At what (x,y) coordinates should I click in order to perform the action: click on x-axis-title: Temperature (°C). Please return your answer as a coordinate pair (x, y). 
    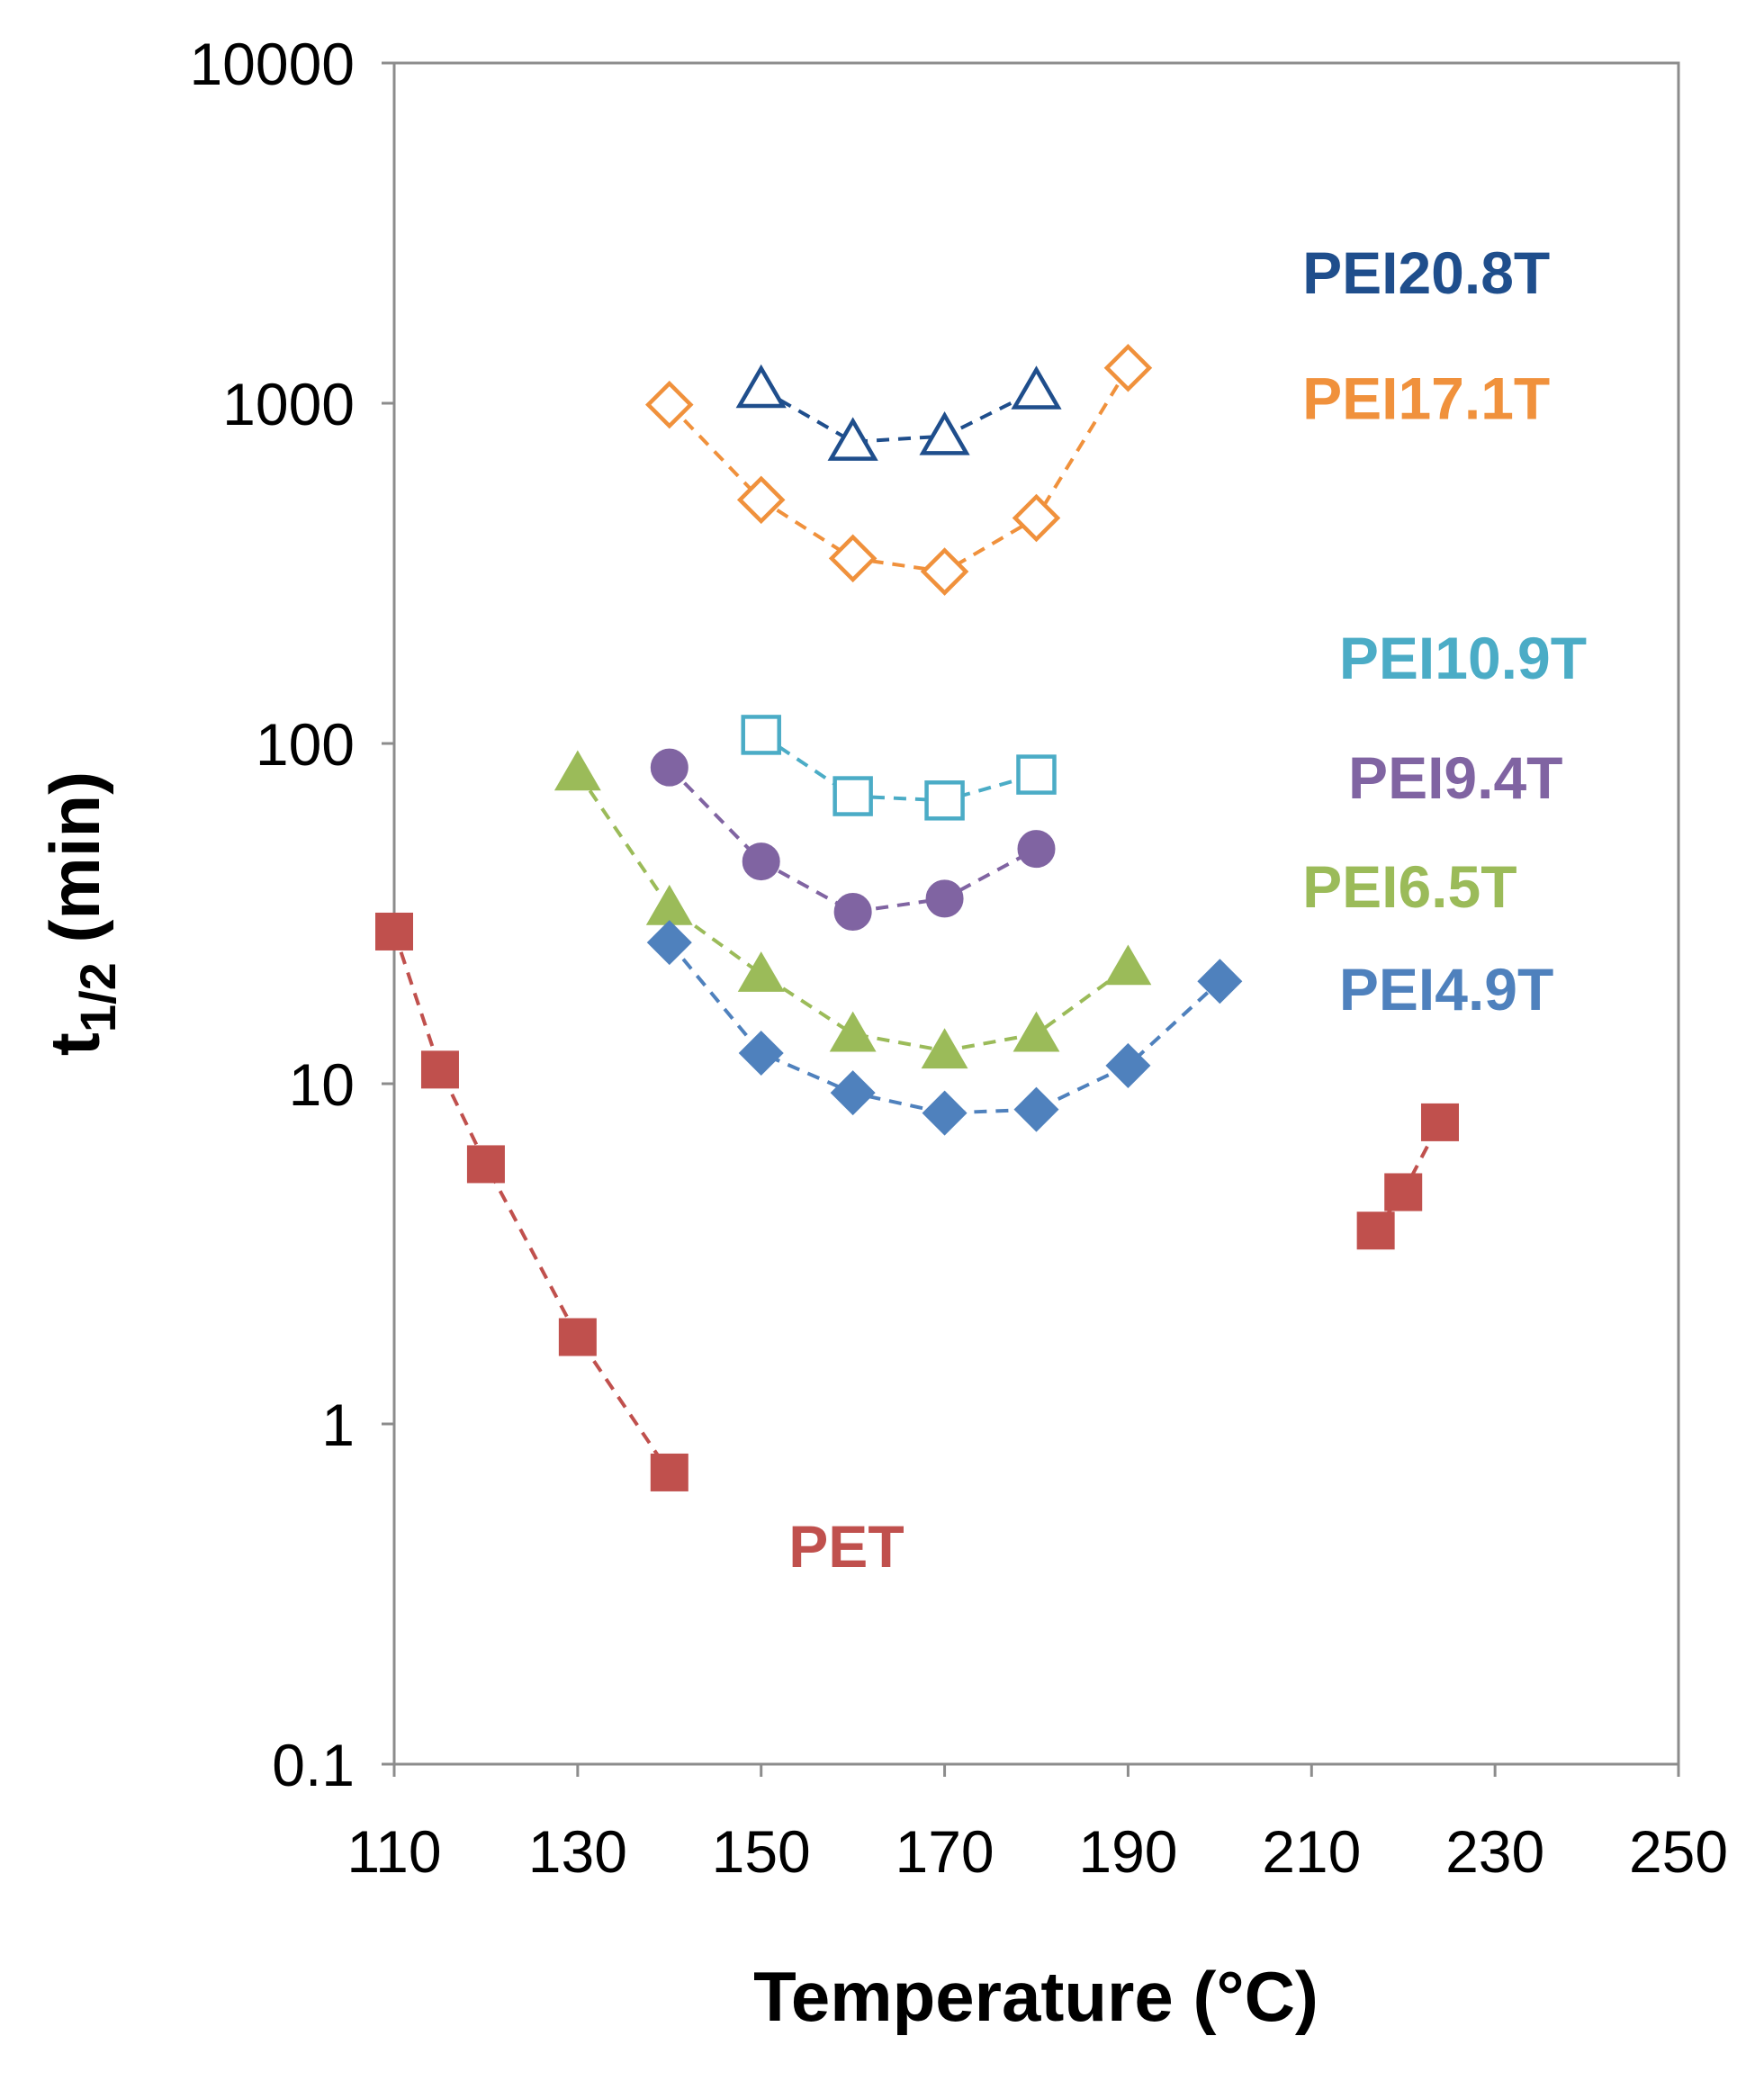
    Looking at the image, I should click on (1036, 1996).